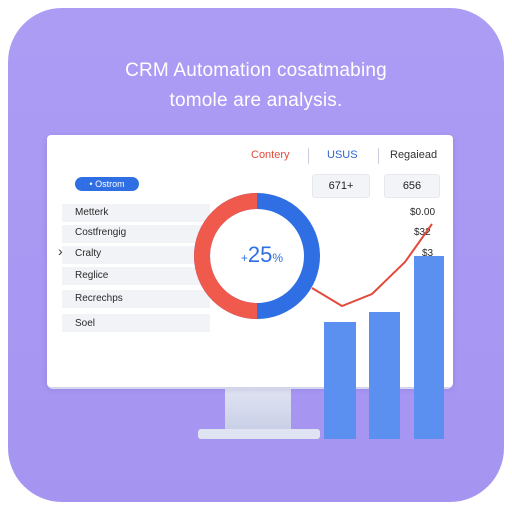  I want to click on column-header-regaiead: Regaiead, so click(414, 155).